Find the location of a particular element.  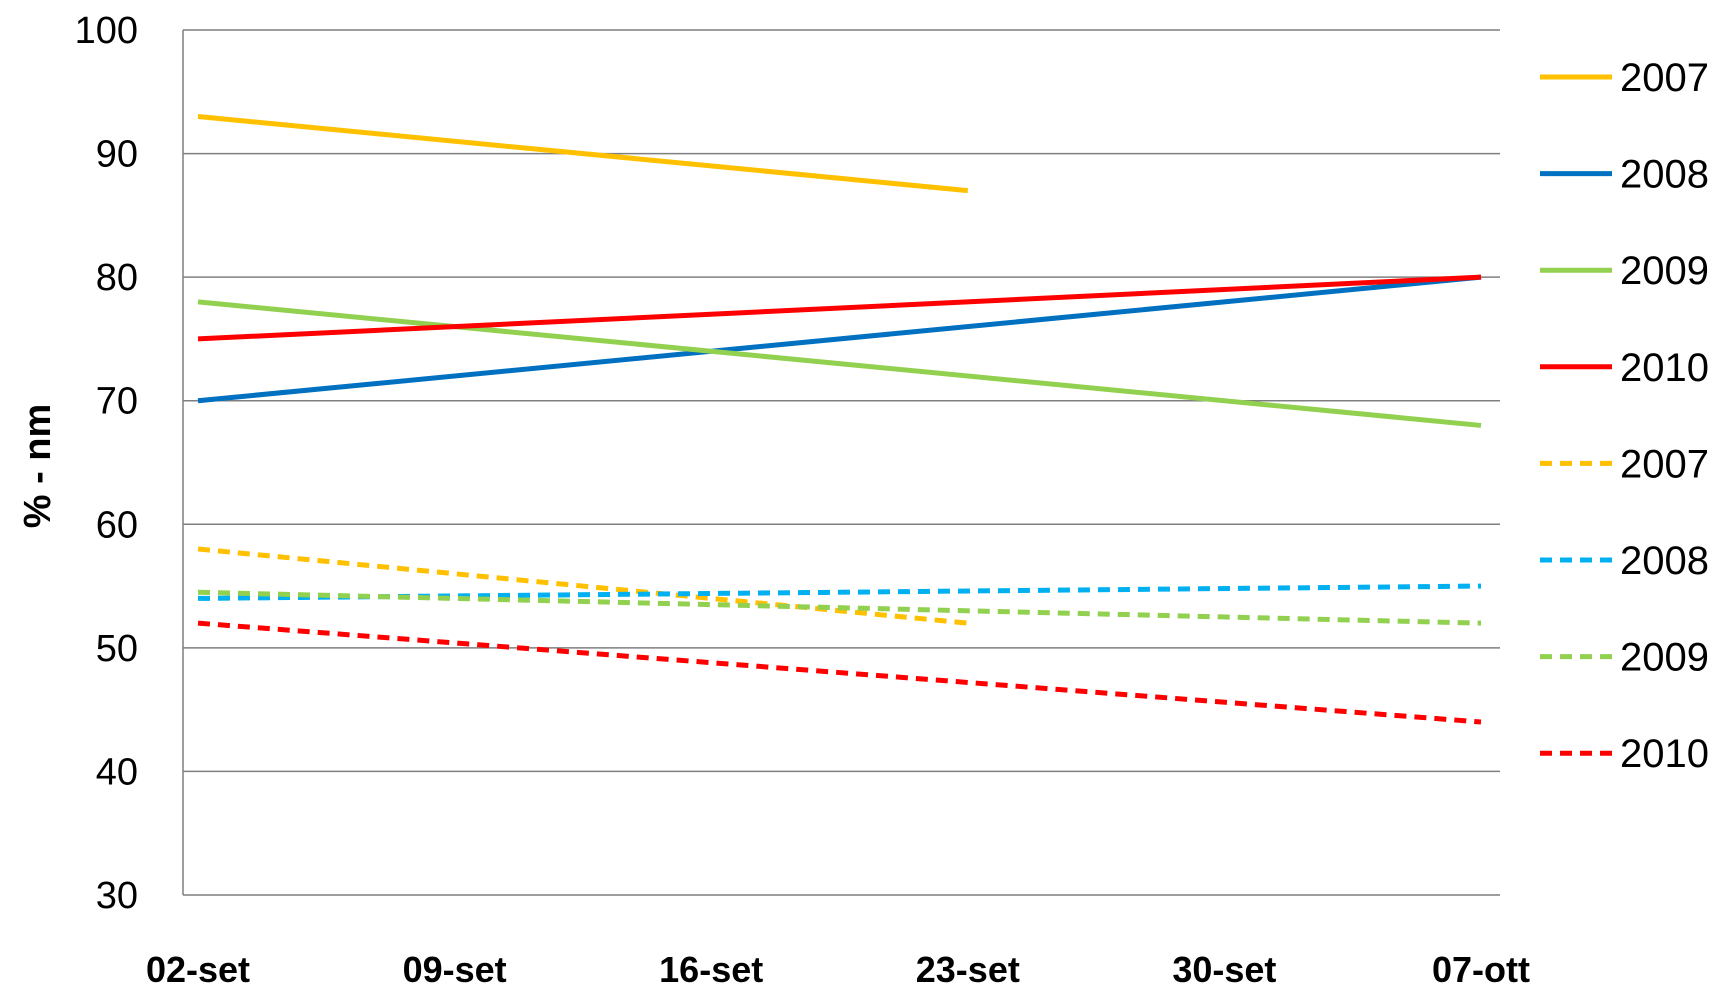

y-tick-label: 30 is located at coordinates (117, 896).